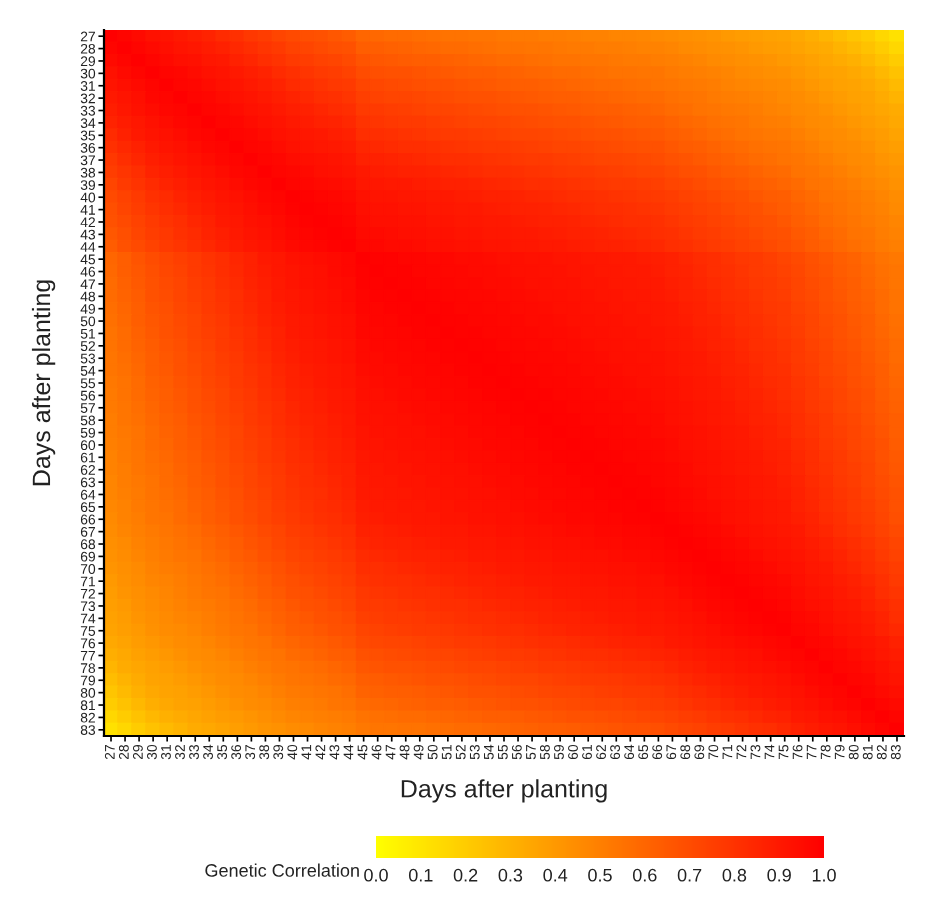 The image size is (948, 920). What do you see at coordinates (376, 875) in the screenshot?
I see `color-bar-label: 0.0` at bounding box center [376, 875].